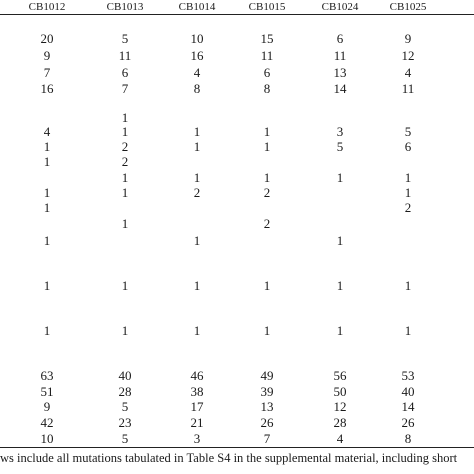 This screenshot has width=474, height=474. I want to click on table-cell: 50, so click(340, 391).